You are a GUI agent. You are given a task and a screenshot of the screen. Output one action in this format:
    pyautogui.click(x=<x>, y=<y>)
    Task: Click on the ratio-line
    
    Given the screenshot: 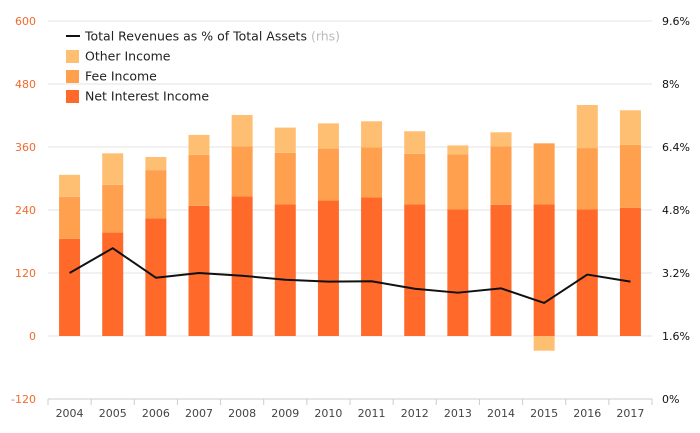 What is the action you would take?
    pyautogui.click(x=350, y=275)
    